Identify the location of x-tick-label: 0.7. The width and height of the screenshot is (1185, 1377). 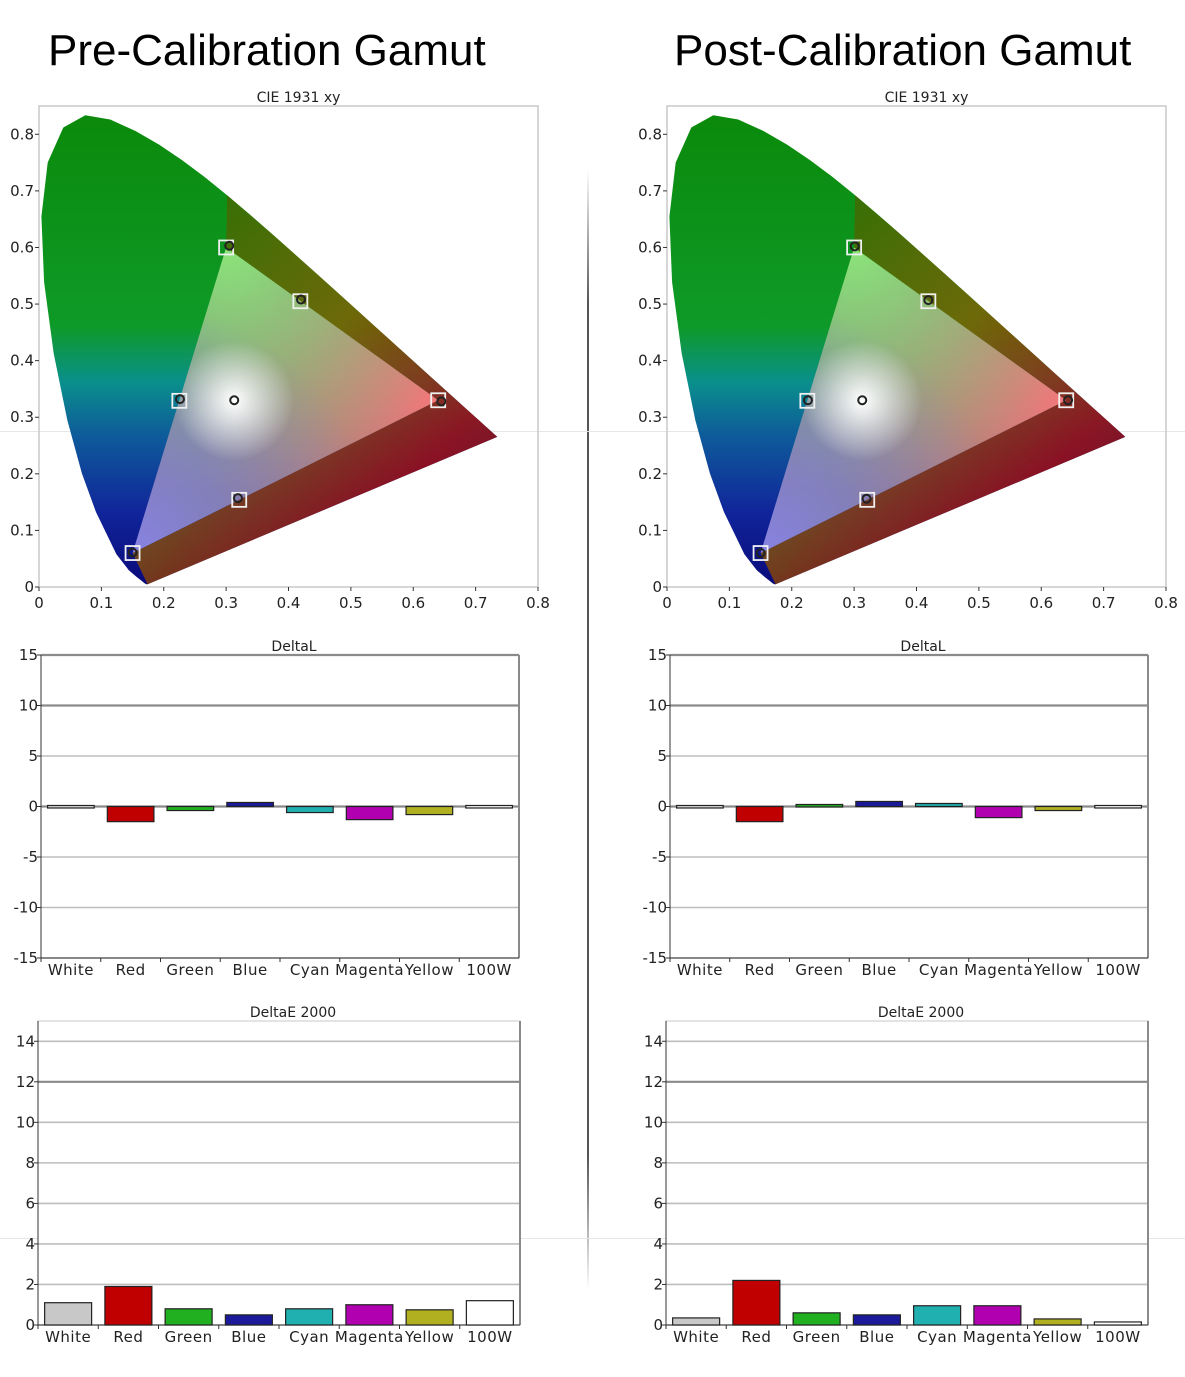
(1104, 603).